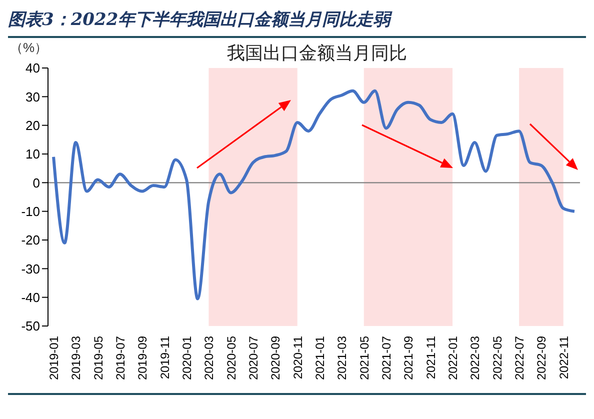  Describe the element at coordinates (431, 358) in the screenshot. I see `x-tick-label: 2021-11` at that location.